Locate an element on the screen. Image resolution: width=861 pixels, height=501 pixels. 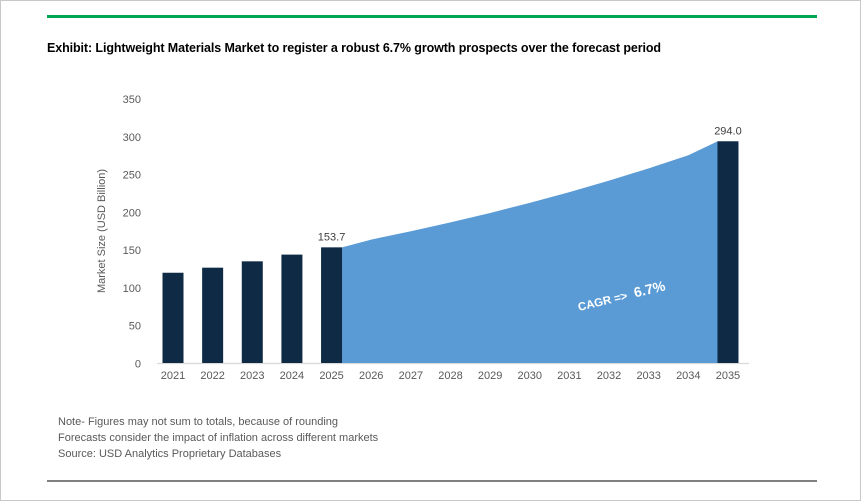
svg-text: 2030 is located at coordinates (530, 376).